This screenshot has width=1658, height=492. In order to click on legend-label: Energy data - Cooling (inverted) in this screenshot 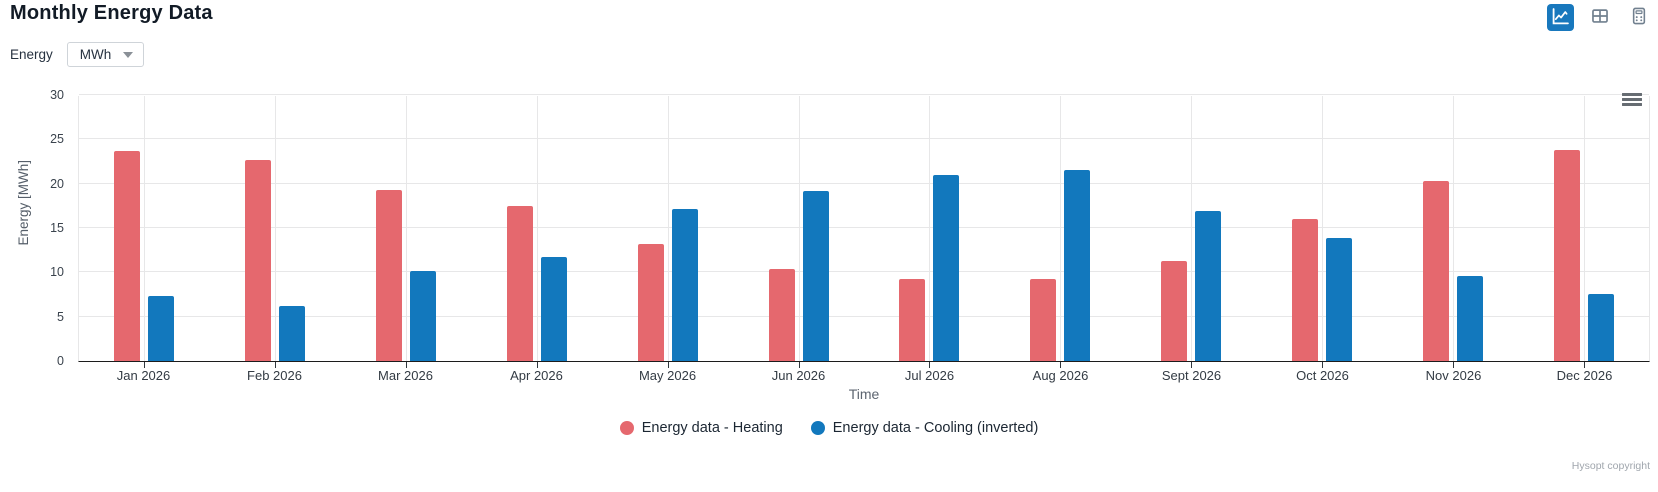, I will do `click(935, 428)`.